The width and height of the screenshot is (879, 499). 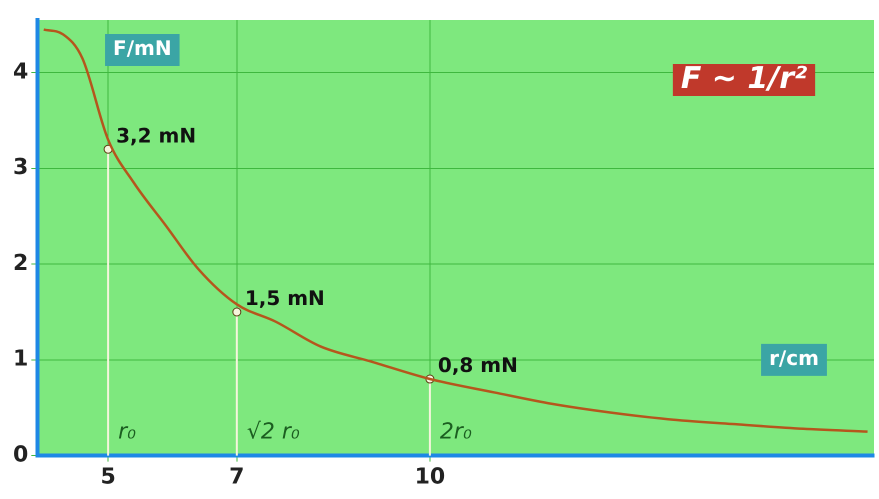 I want to click on y-tick-label: 3, so click(x=20, y=167).